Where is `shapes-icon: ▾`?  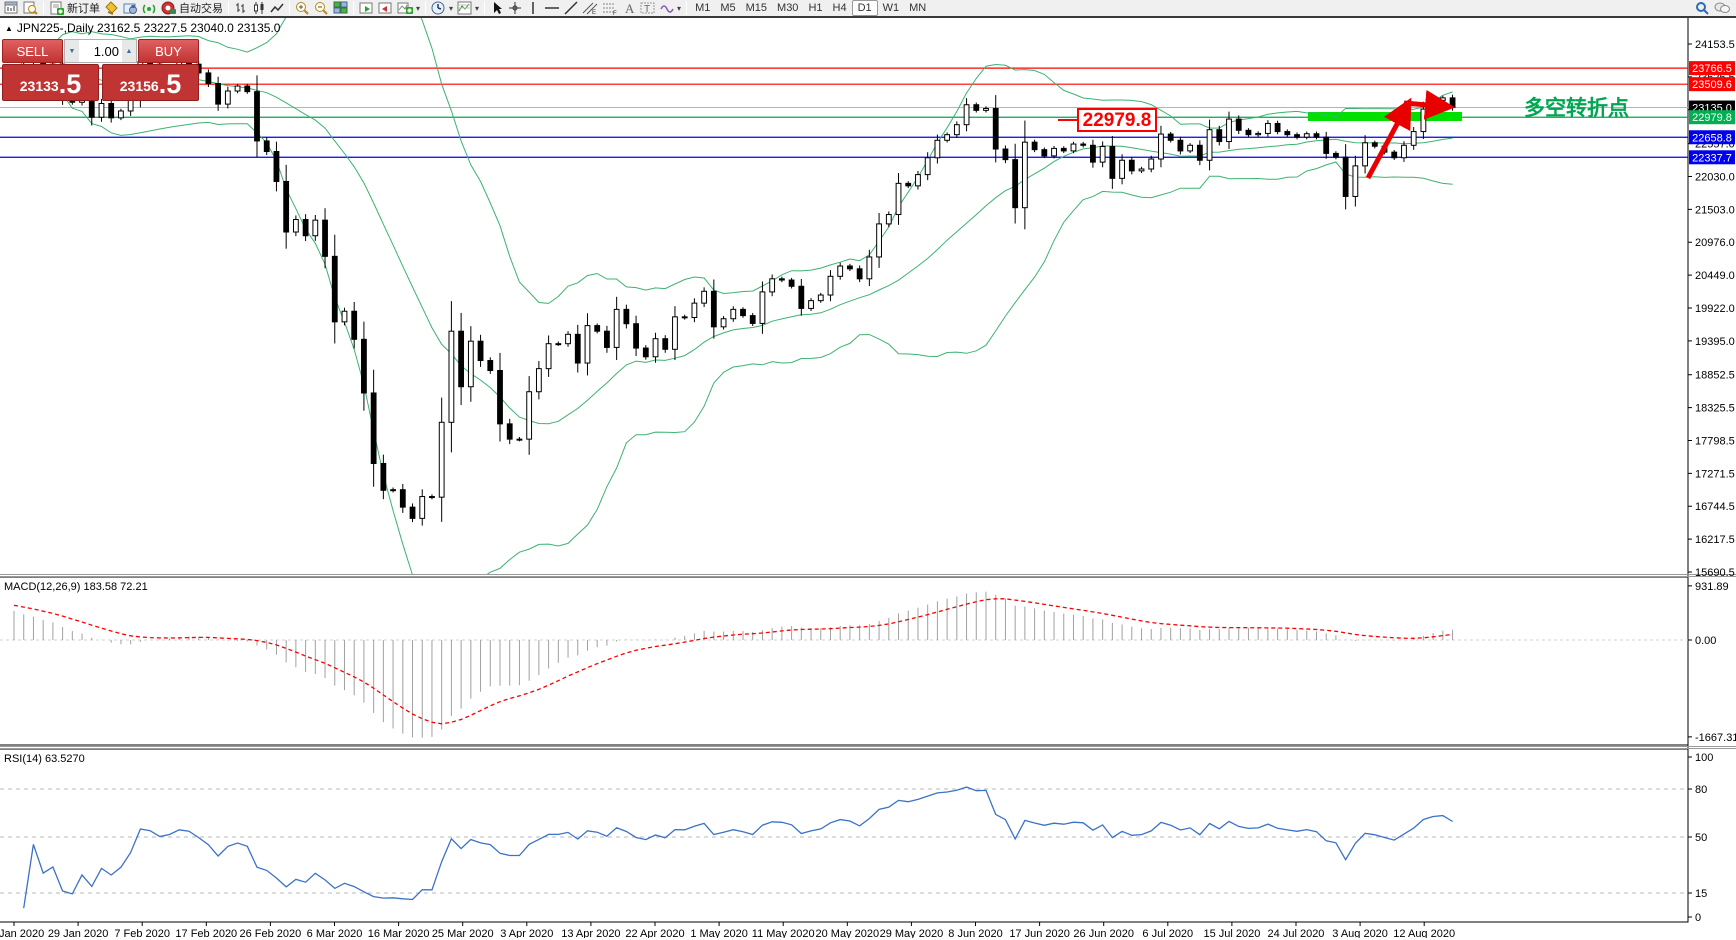
shapes-icon: ▾ is located at coordinates (670, 8).